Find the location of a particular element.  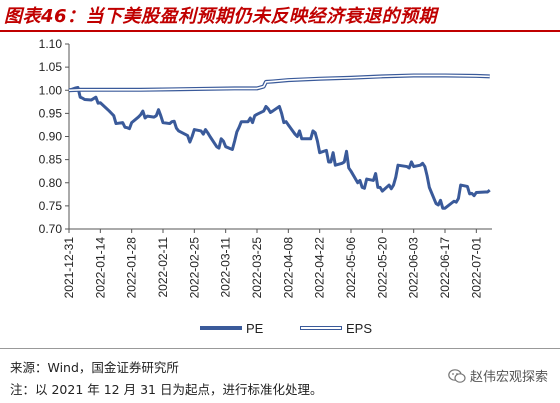

y-tick-label: 1.10 is located at coordinates (51, 44).